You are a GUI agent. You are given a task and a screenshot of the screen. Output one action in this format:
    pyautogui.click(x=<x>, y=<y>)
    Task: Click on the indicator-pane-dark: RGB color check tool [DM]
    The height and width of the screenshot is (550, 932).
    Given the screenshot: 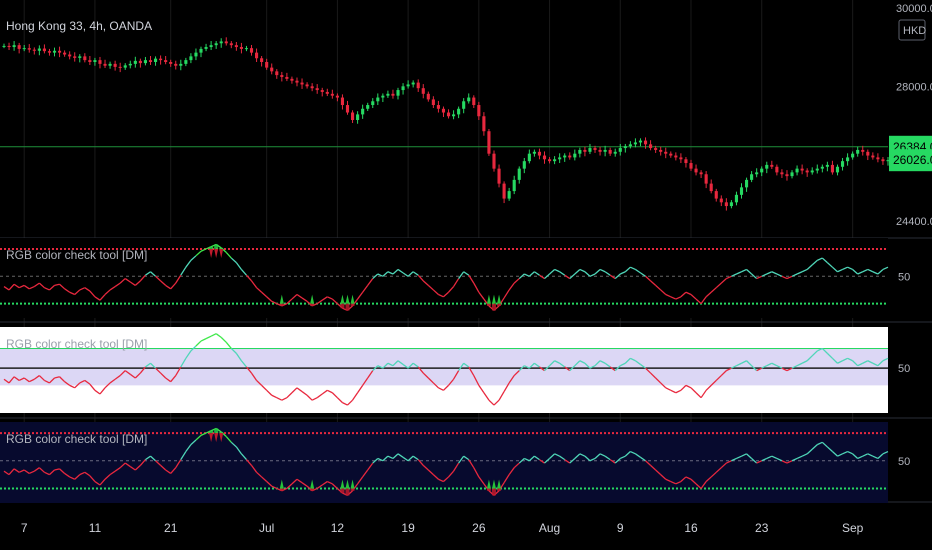 What is the action you would take?
    pyautogui.click(x=444, y=278)
    